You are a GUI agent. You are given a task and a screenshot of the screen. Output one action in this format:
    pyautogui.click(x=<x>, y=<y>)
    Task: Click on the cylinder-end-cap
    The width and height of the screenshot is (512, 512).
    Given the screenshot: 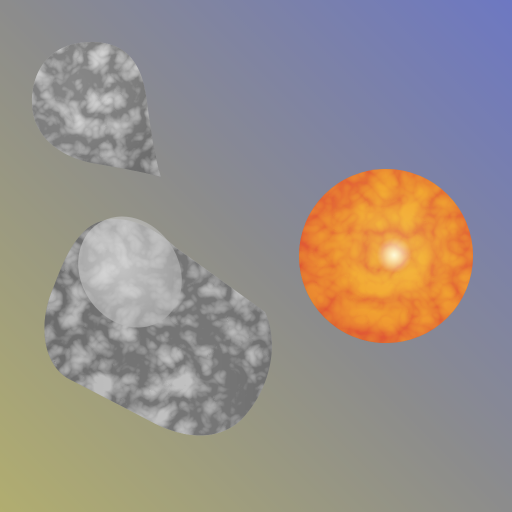 What is the action you would take?
    pyautogui.click(x=130, y=272)
    